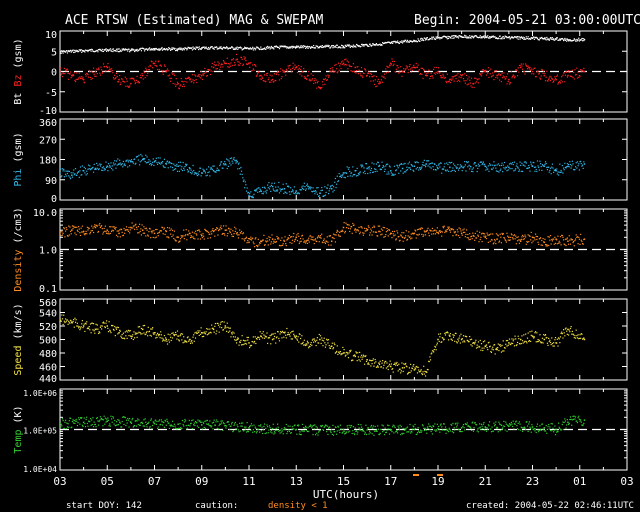 The width and height of the screenshot is (640, 512). What do you see at coordinates (72, 322) in the screenshot?
I see `data-point-speed` at bounding box center [72, 322].